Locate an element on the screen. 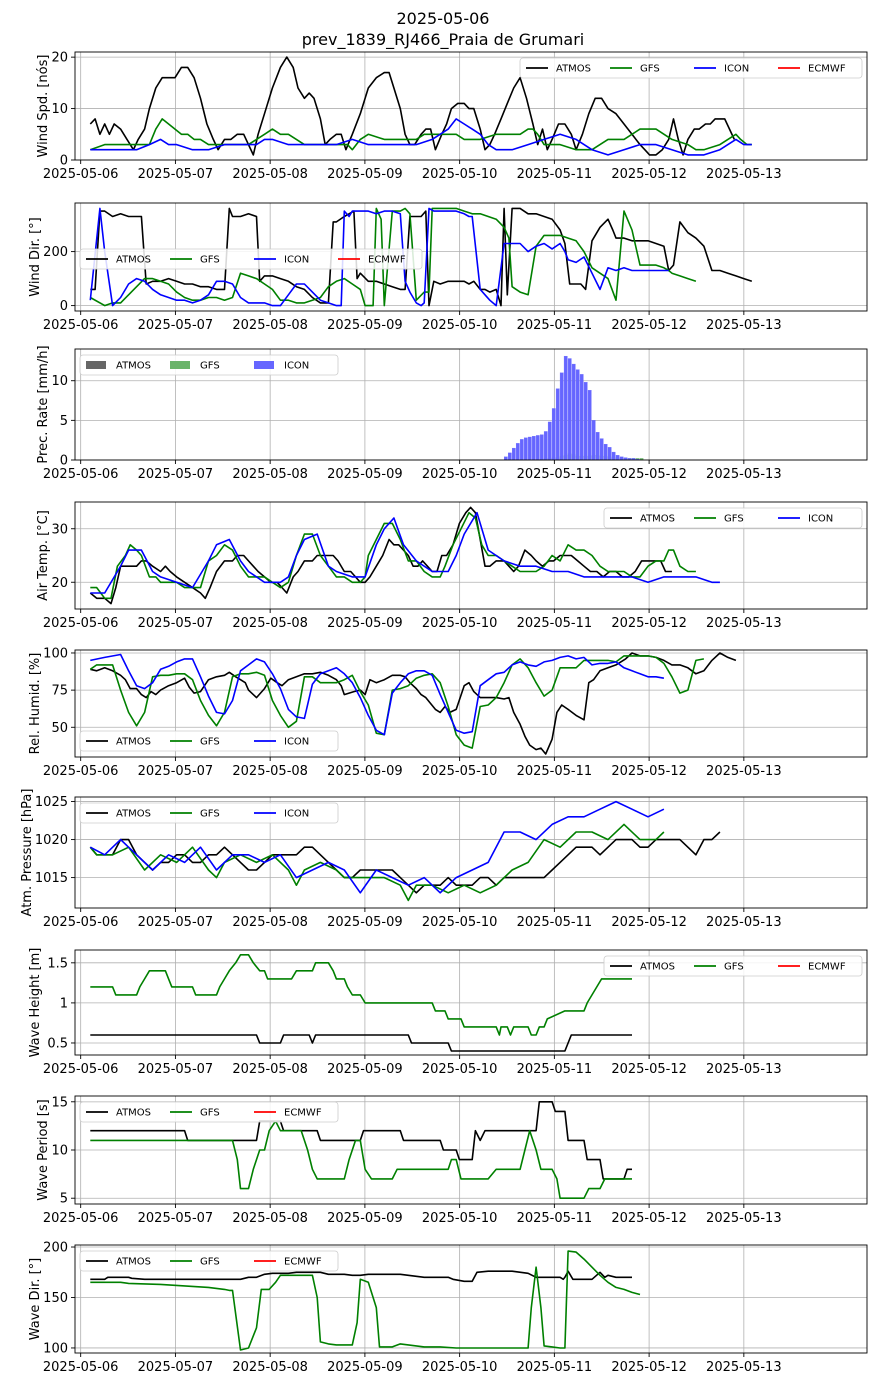 The width and height of the screenshot is (886, 1390). figure-title-date: 2025-05-06 is located at coordinates (443, 18).